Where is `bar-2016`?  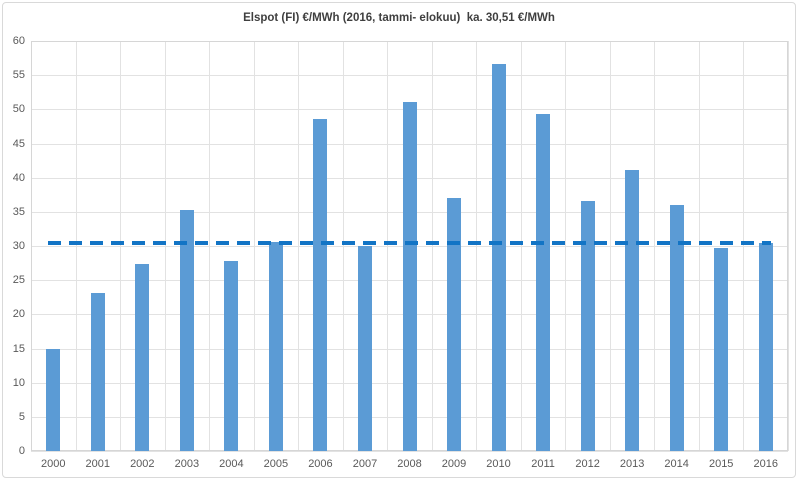
bar-2016 is located at coordinates (765, 346).